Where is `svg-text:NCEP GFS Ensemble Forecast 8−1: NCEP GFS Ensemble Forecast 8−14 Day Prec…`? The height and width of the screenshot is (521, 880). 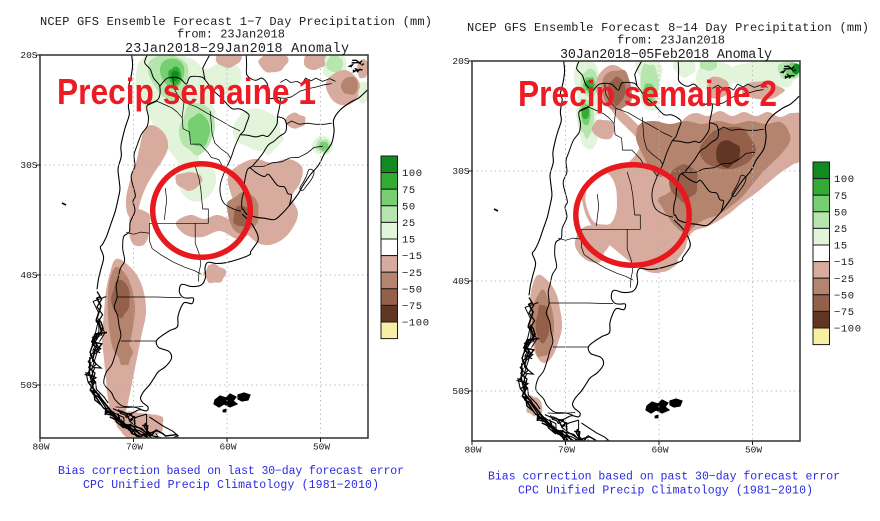
svg-text:NCEP GFS Ensemble Forecast 8−1: NCEP GFS Ensemble Forecast 8−14 Day Prec… is located at coordinates (668, 28).